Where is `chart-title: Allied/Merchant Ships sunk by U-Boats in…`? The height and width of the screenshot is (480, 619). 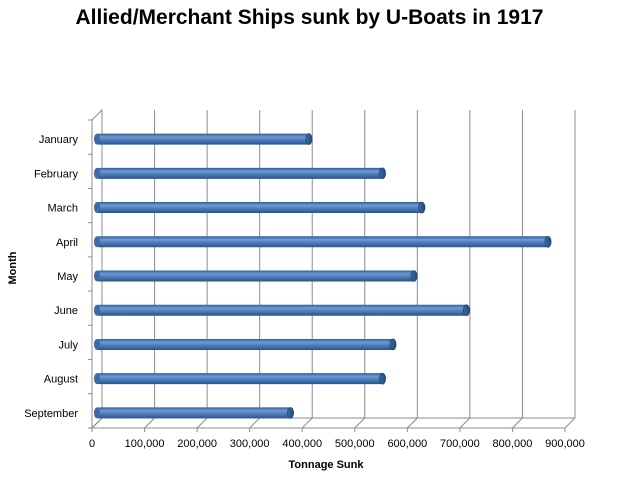
chart-title: Allied/Merchant Ships sunk by U-Boats in… is located at coordinates (309, 17).